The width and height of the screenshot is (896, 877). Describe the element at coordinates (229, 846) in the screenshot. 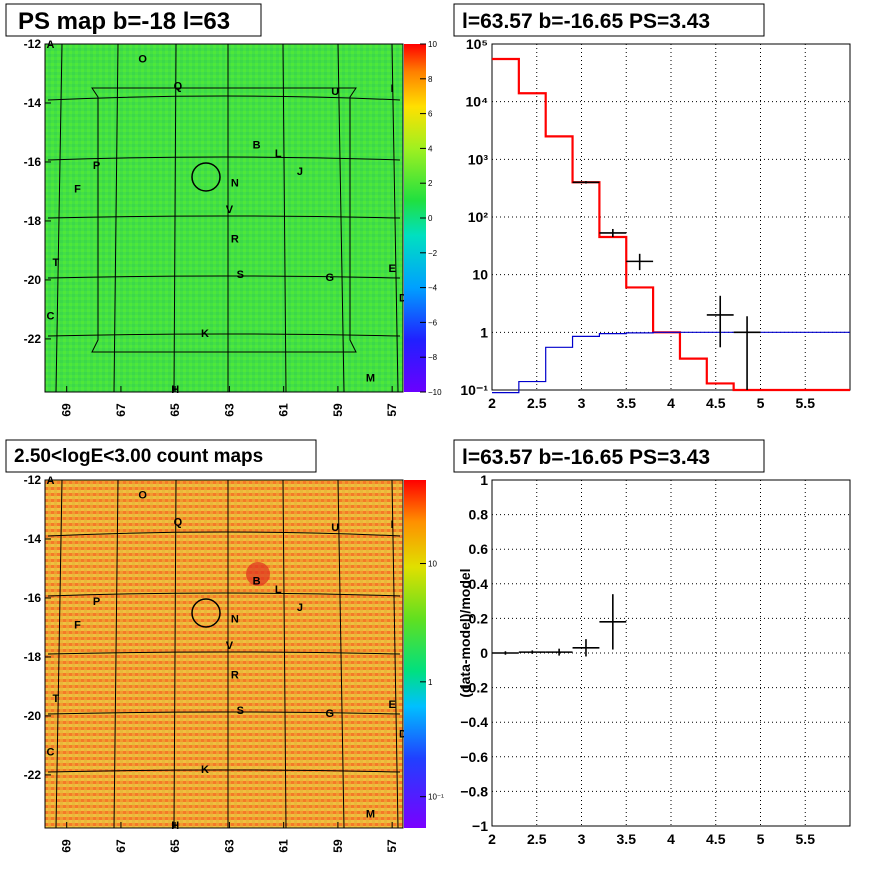

I see `map-x-tick-label: 63` at that location.